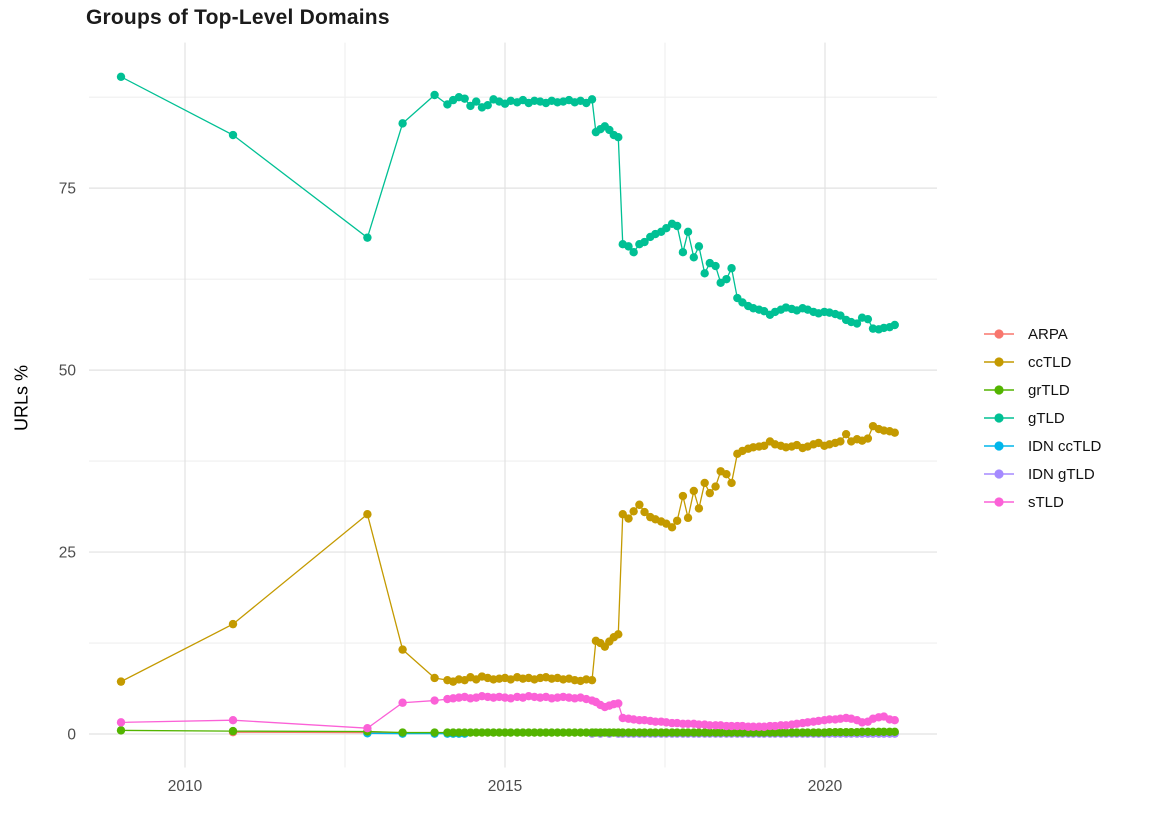 This screenshot has height=827, width=1164. What do you see at coordinates (1046, 418) in the screenshot?
I see `legend-label: gTLD` at bounding box center [1046, 418].